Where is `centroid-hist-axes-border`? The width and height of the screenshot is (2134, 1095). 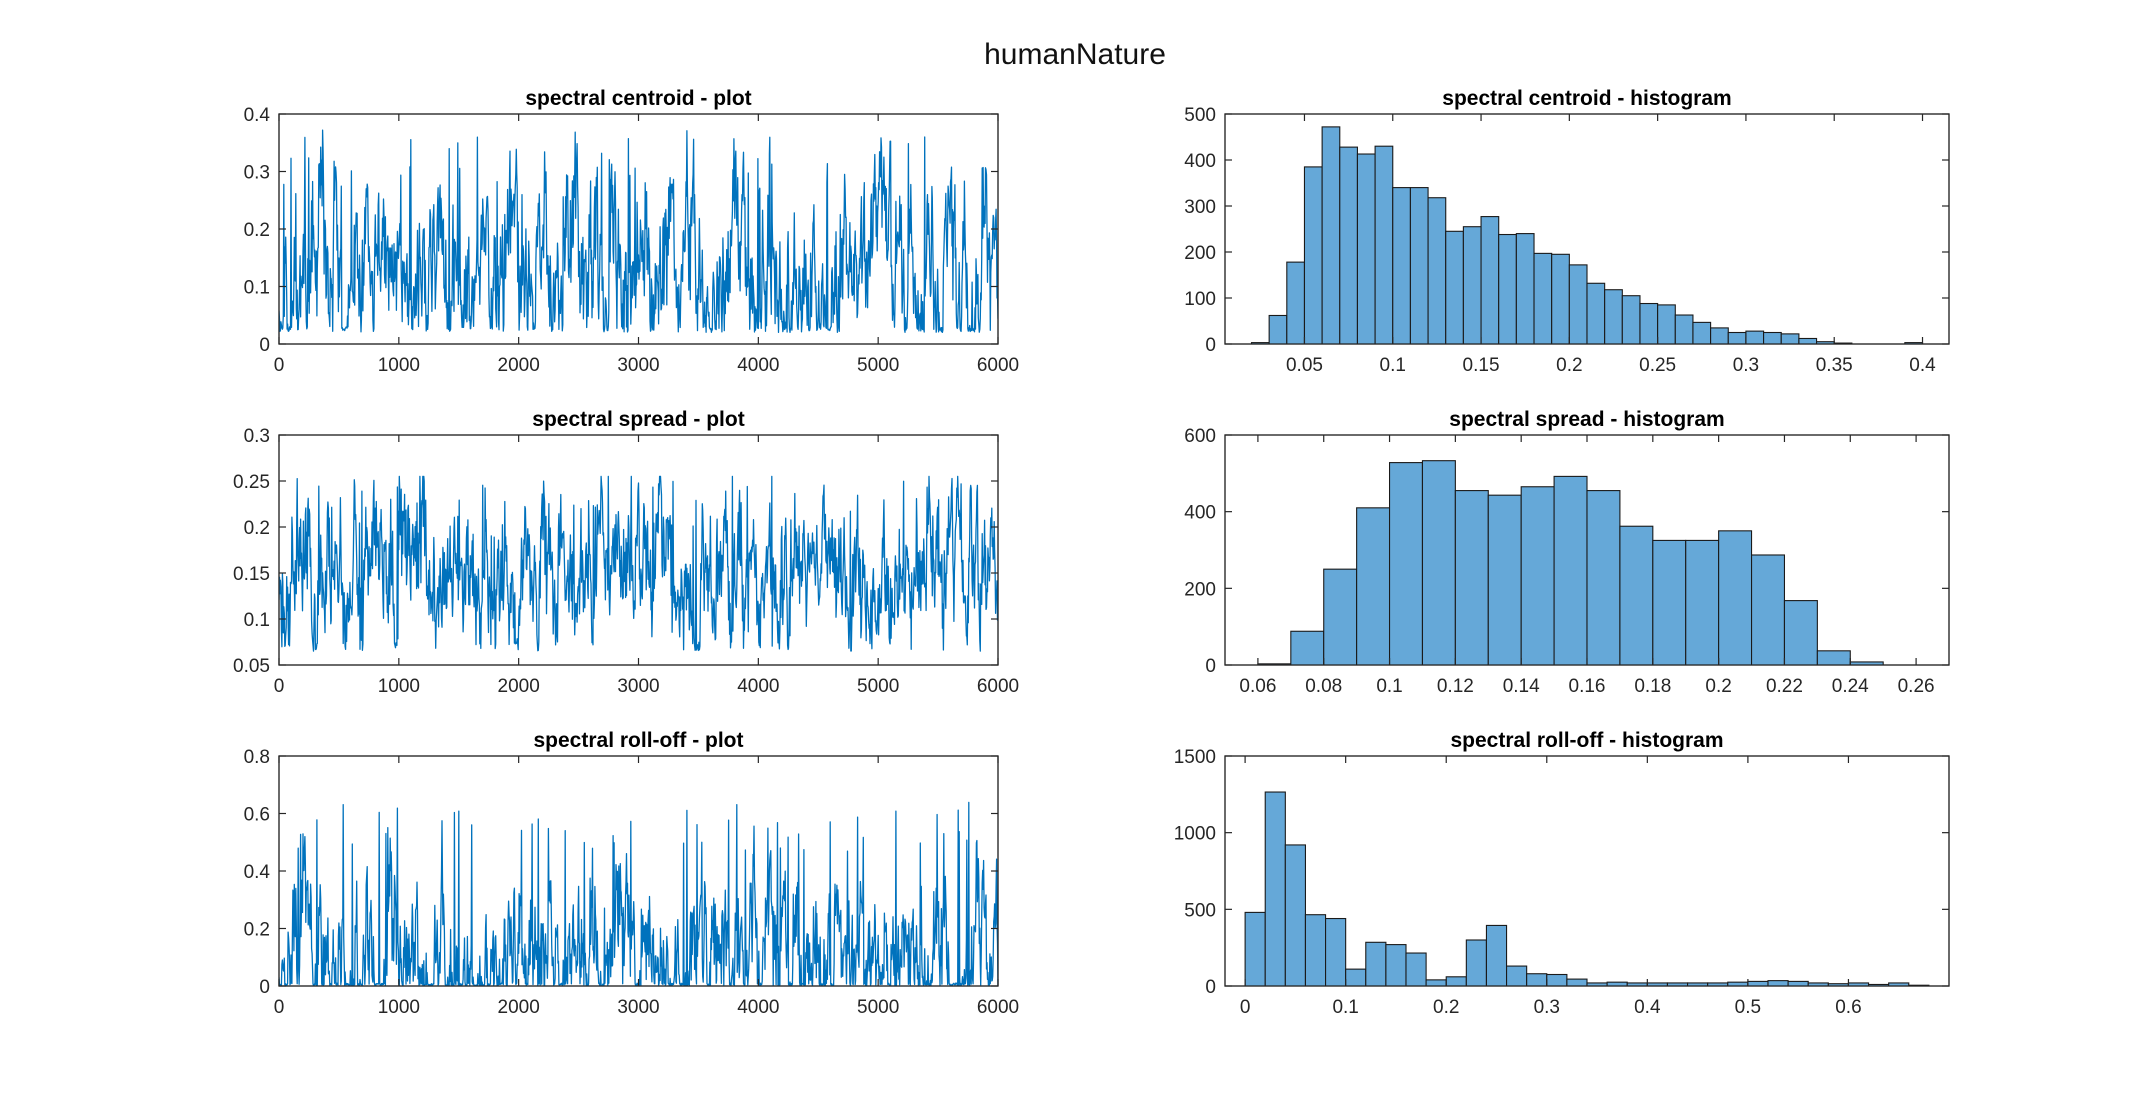
centroid-hist-axes-border is located at coordinates (1587, 229).